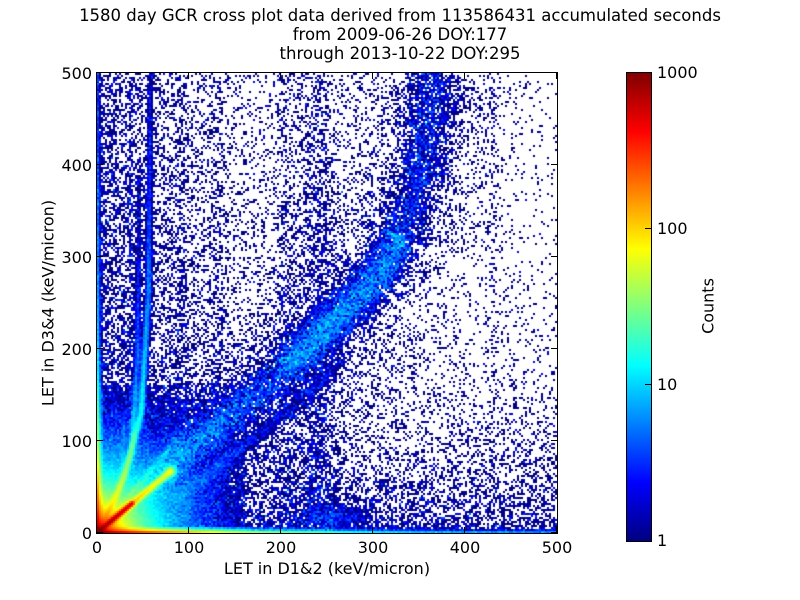 This screenshot has height=600, width=800. Describe the element at coordinates (76, 257) in the screenshot. I see `y-tick-label: 300` at that location.